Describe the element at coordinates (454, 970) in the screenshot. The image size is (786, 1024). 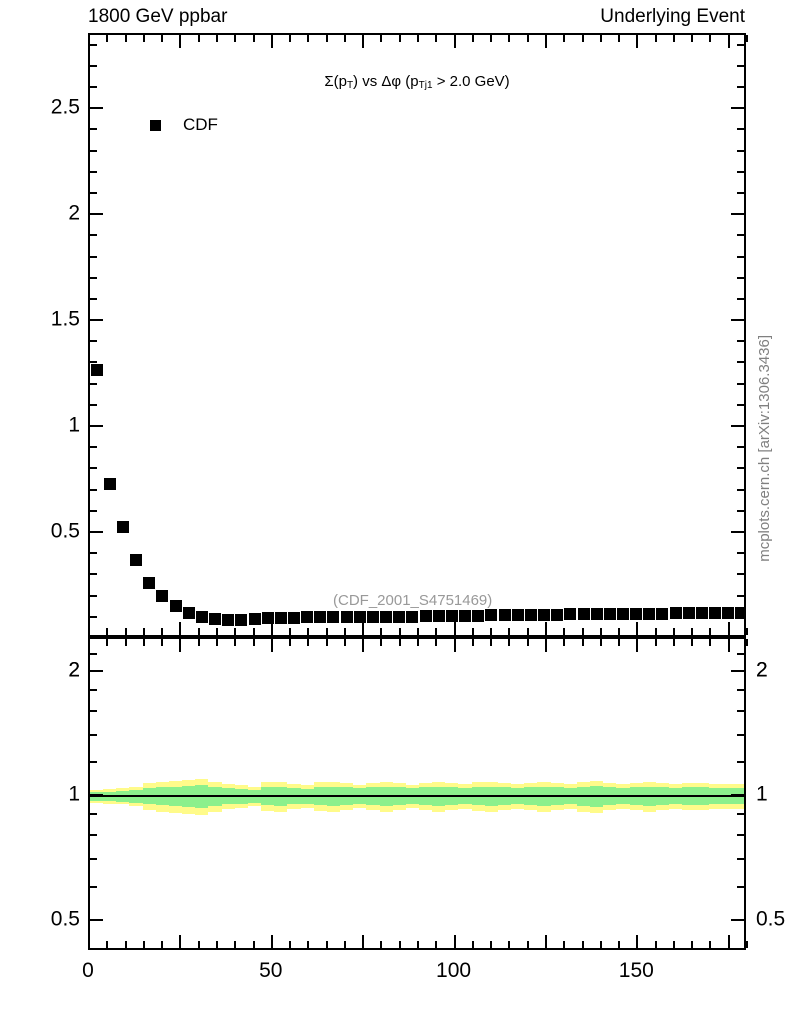
I see `x-axis-label: 100` at that location.